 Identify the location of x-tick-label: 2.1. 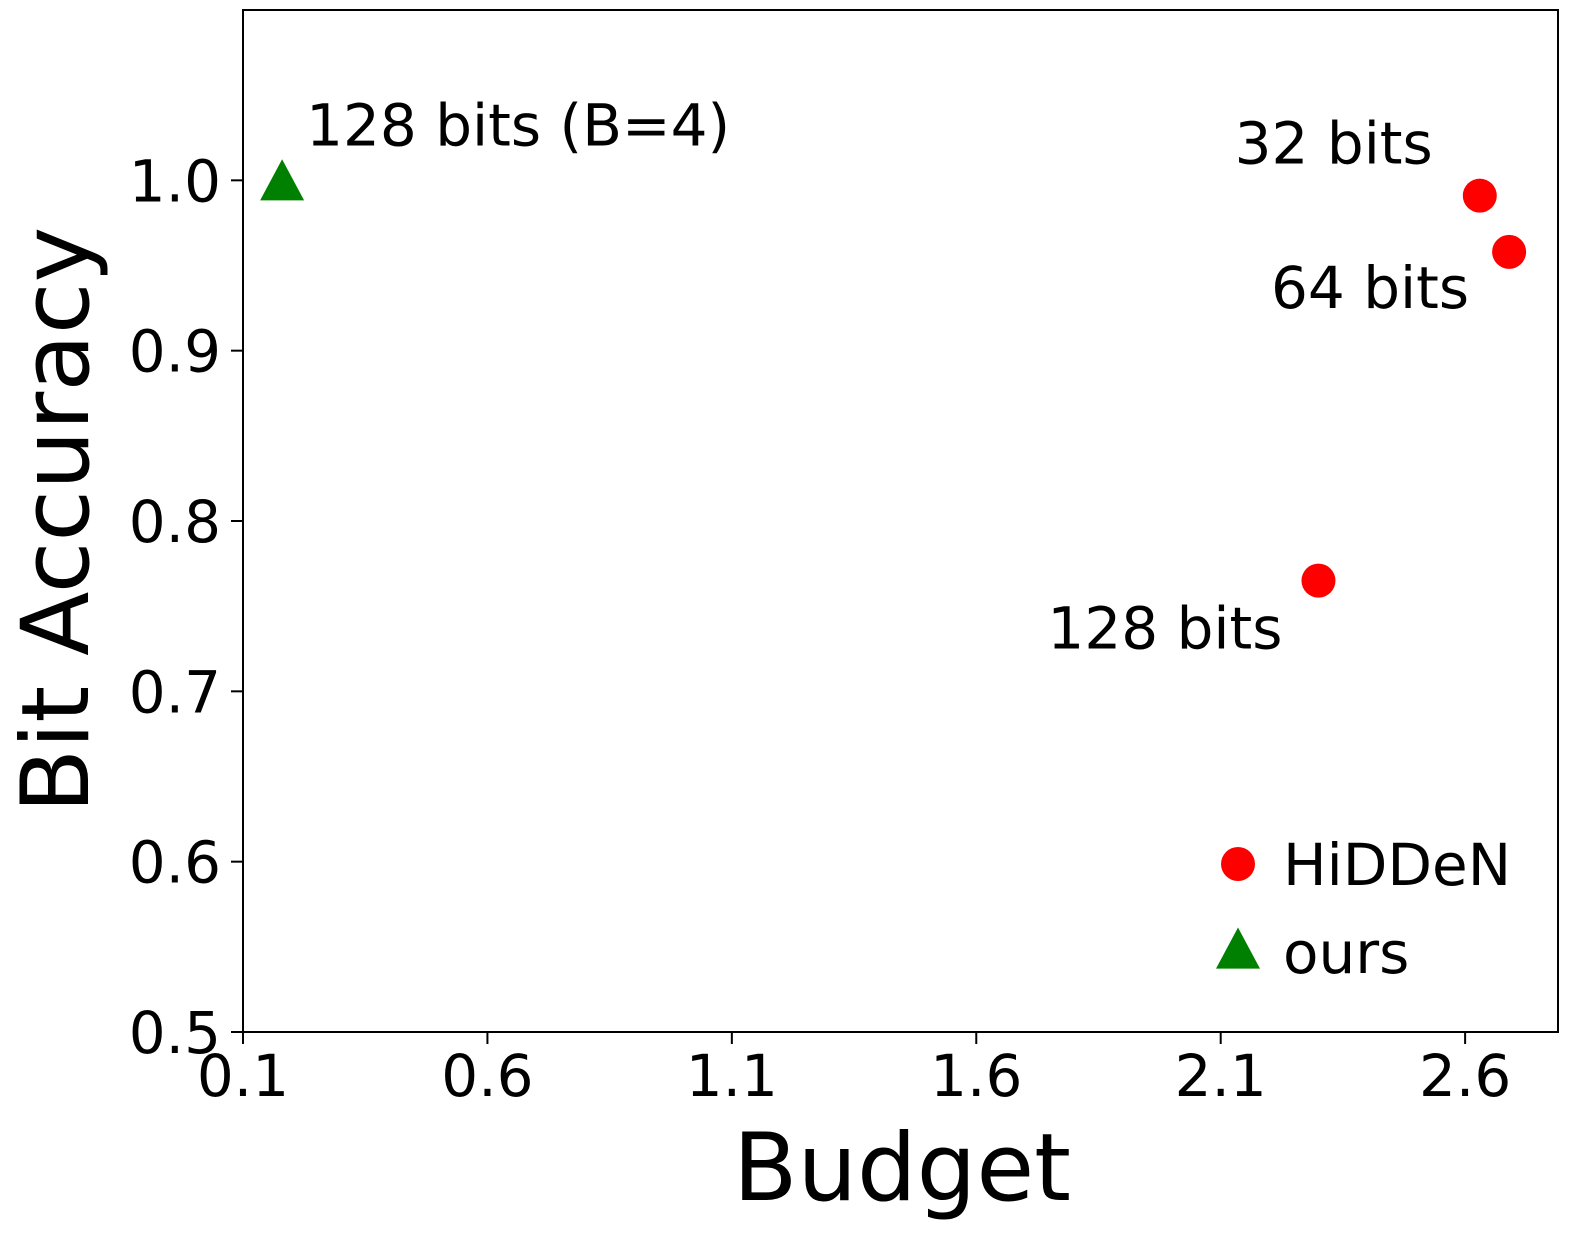
(1221, 1076).